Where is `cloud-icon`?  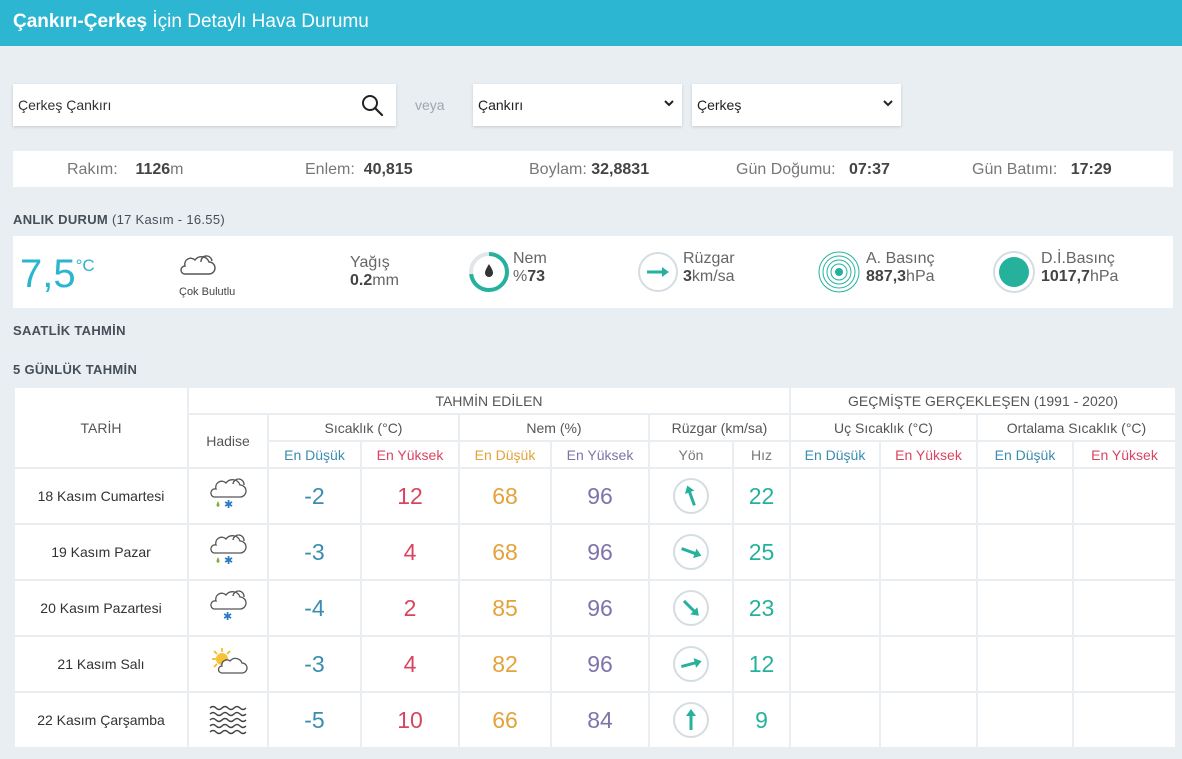
cloud-icon is located at coordinates (198, 265).